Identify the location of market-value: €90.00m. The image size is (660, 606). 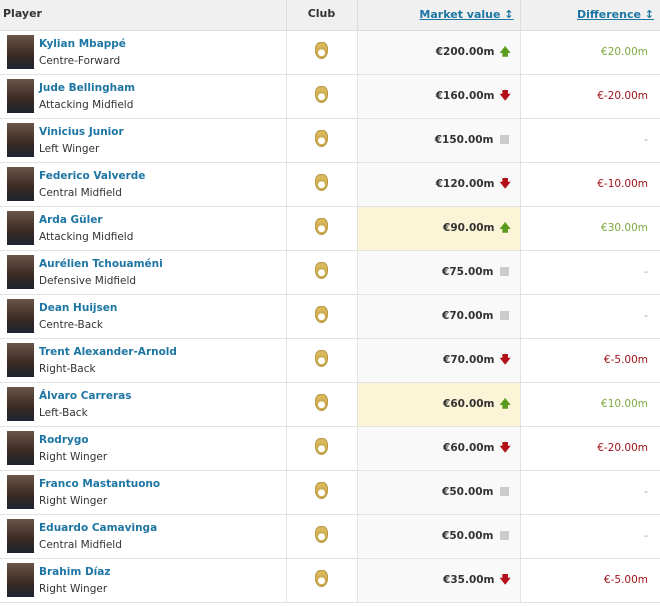
(469, 227).